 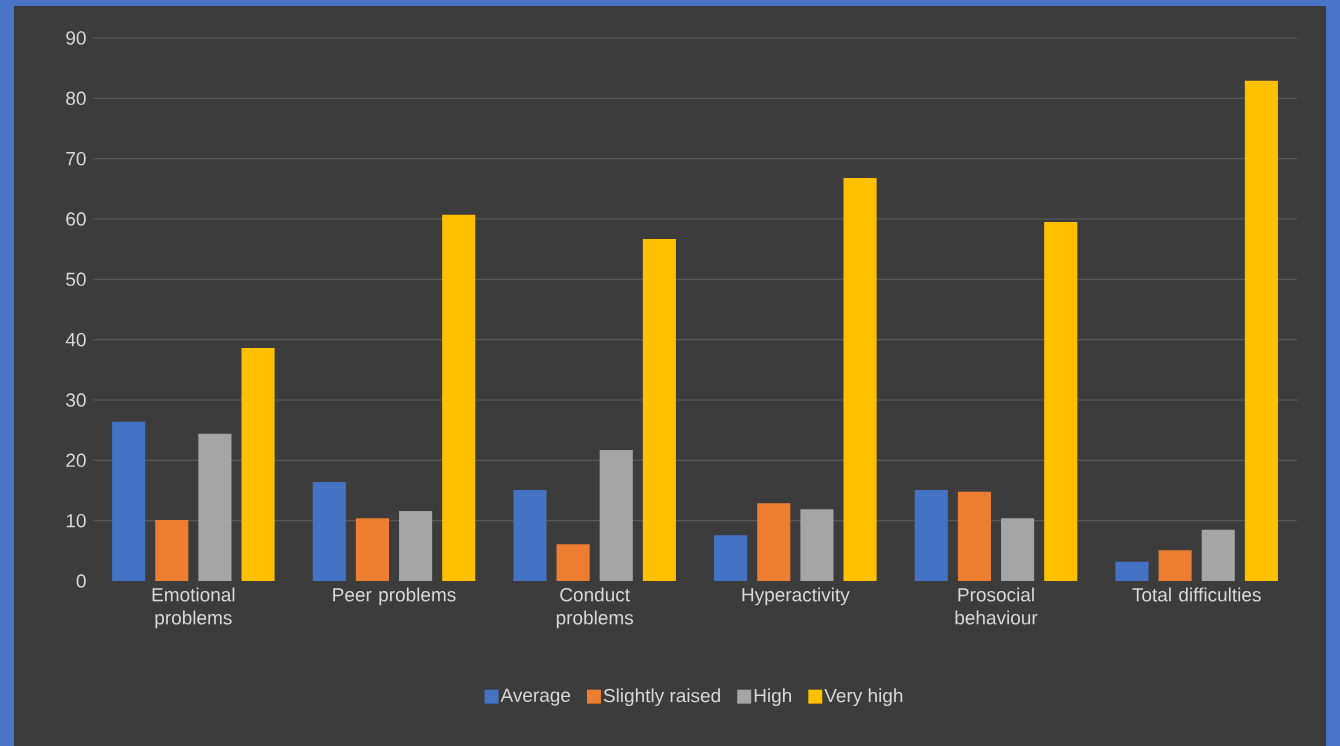 What do you see at coordinates (193, 608) in the screenshot?
I see `x-tick-label: Emotional problems` at bounding box center [193, 608].